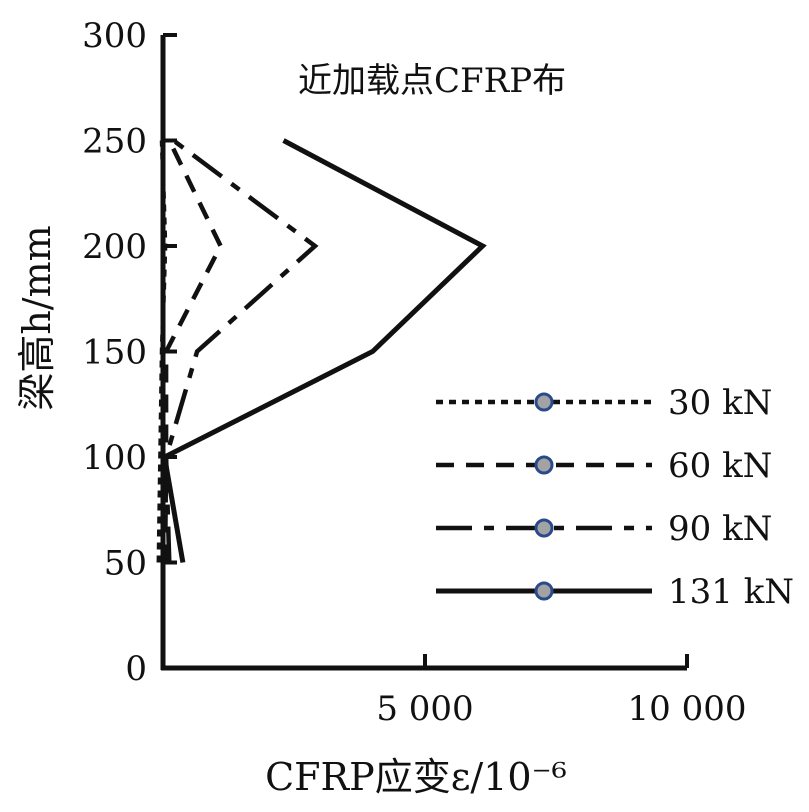  I want to click on y-axis-label: 梁高h/mm, so click(37, 317).